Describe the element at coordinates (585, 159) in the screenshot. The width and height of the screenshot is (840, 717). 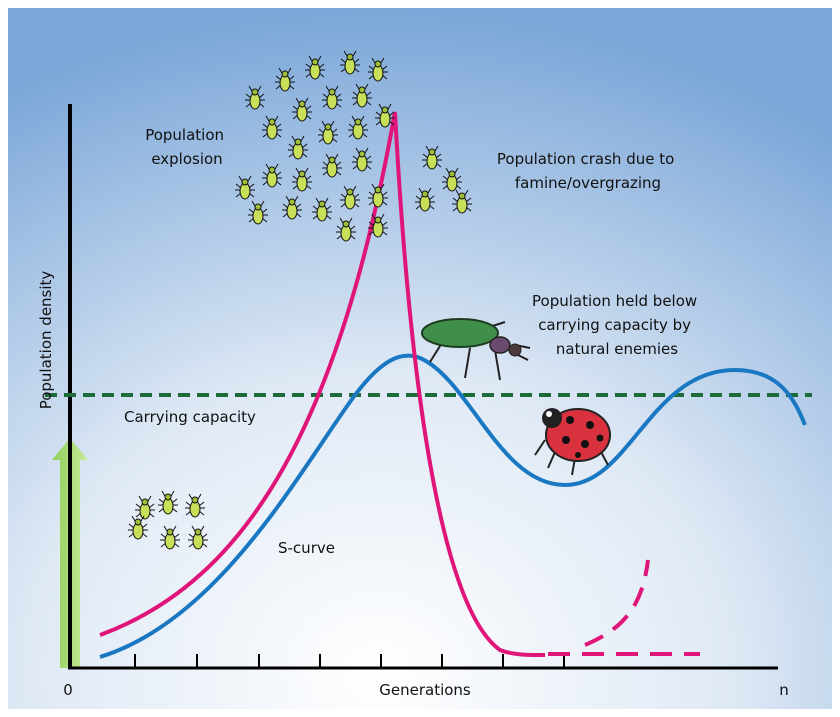
I see `label-line: Population crash due to` at that location.